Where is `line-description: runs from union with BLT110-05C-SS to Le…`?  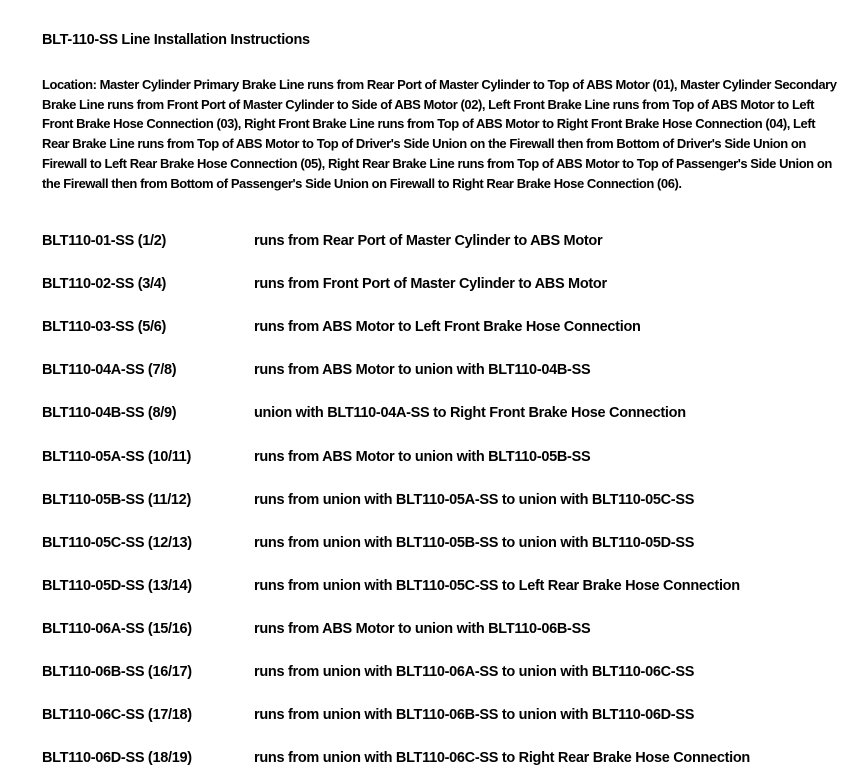
line-description: runs from union with BLT110-05C-SS to Le… is located at coordinates (497, 585).